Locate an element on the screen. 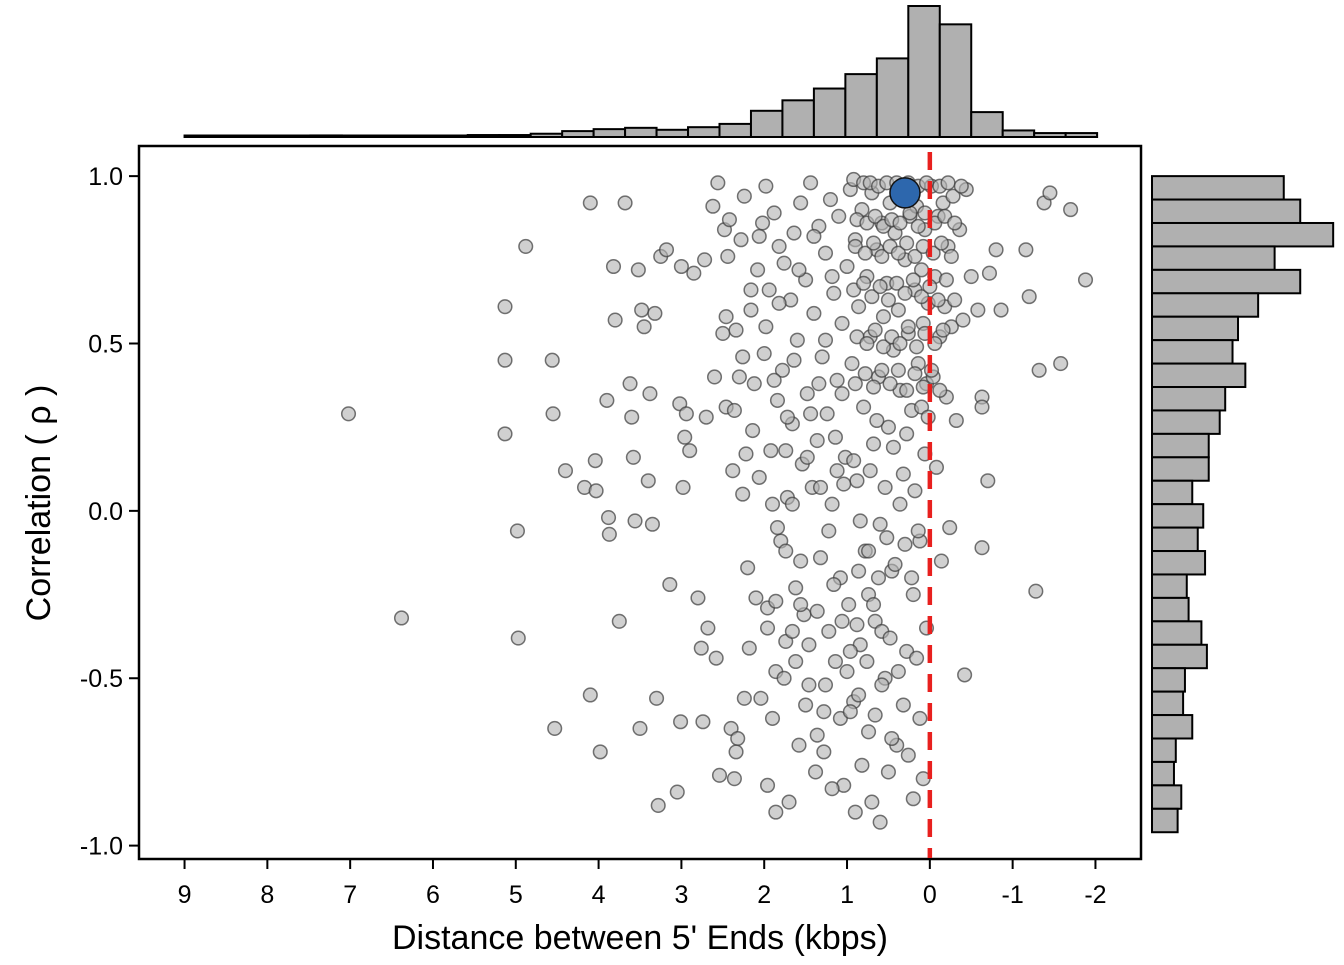  x-tick-label: 7 is located at coordinates (350, 895).